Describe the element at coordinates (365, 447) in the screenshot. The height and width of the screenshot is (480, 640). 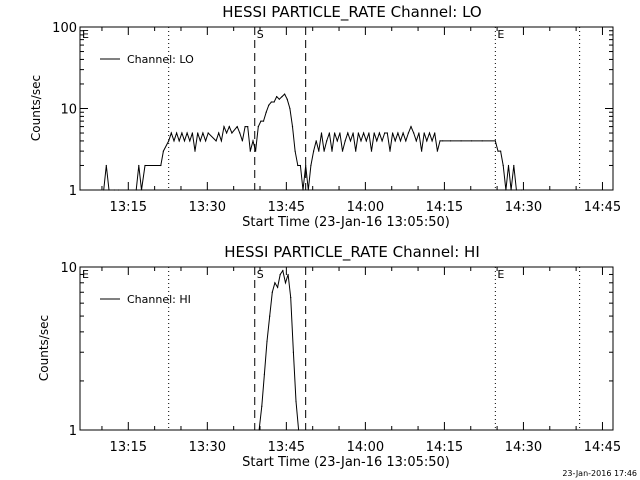
I see `hi-x-tick-label: 14:00` at that location.